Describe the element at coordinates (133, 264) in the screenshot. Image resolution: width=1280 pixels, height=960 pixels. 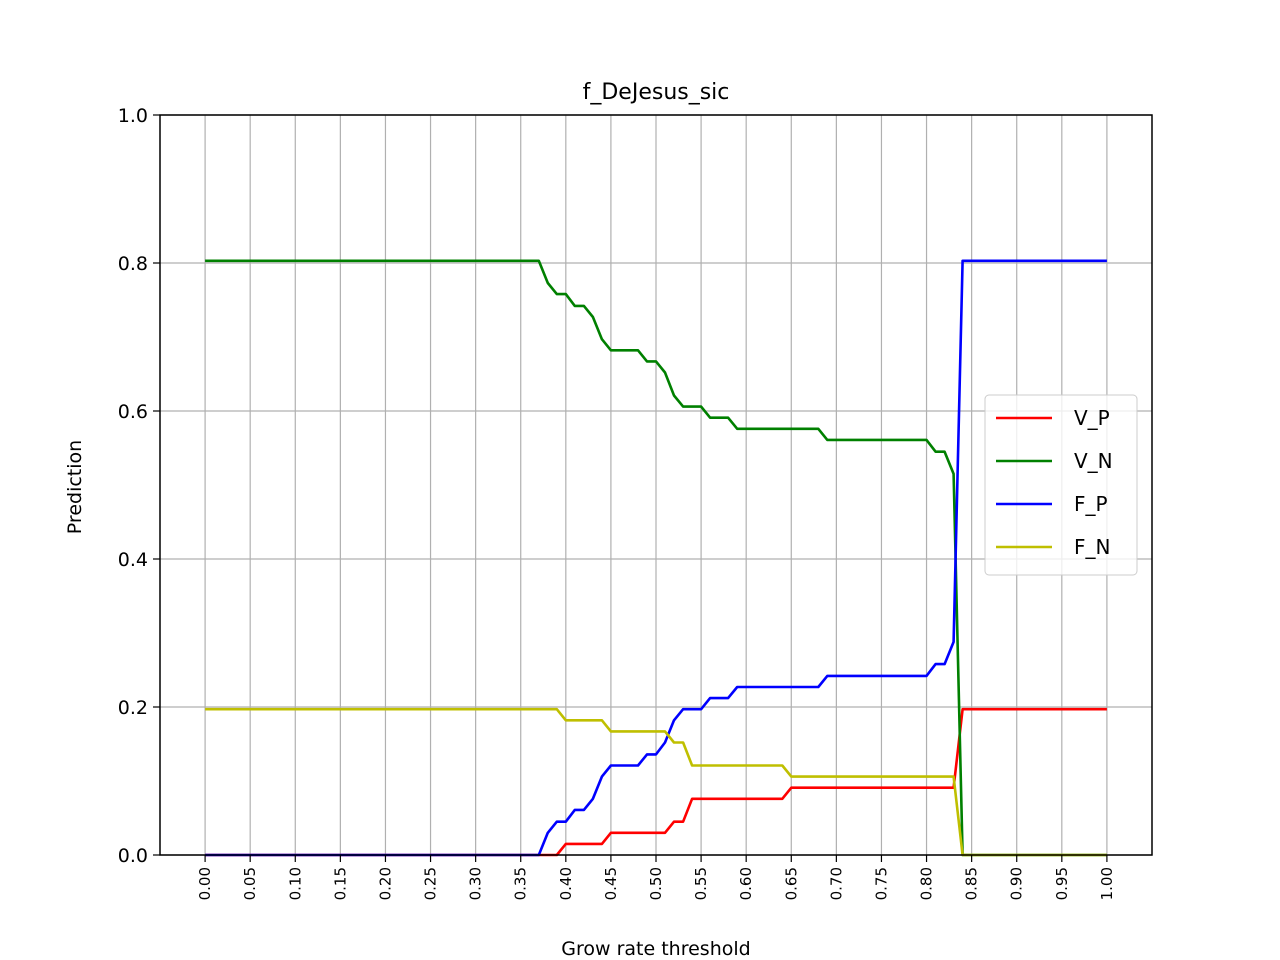
I see `y-tick-label: 0.8` at that location.